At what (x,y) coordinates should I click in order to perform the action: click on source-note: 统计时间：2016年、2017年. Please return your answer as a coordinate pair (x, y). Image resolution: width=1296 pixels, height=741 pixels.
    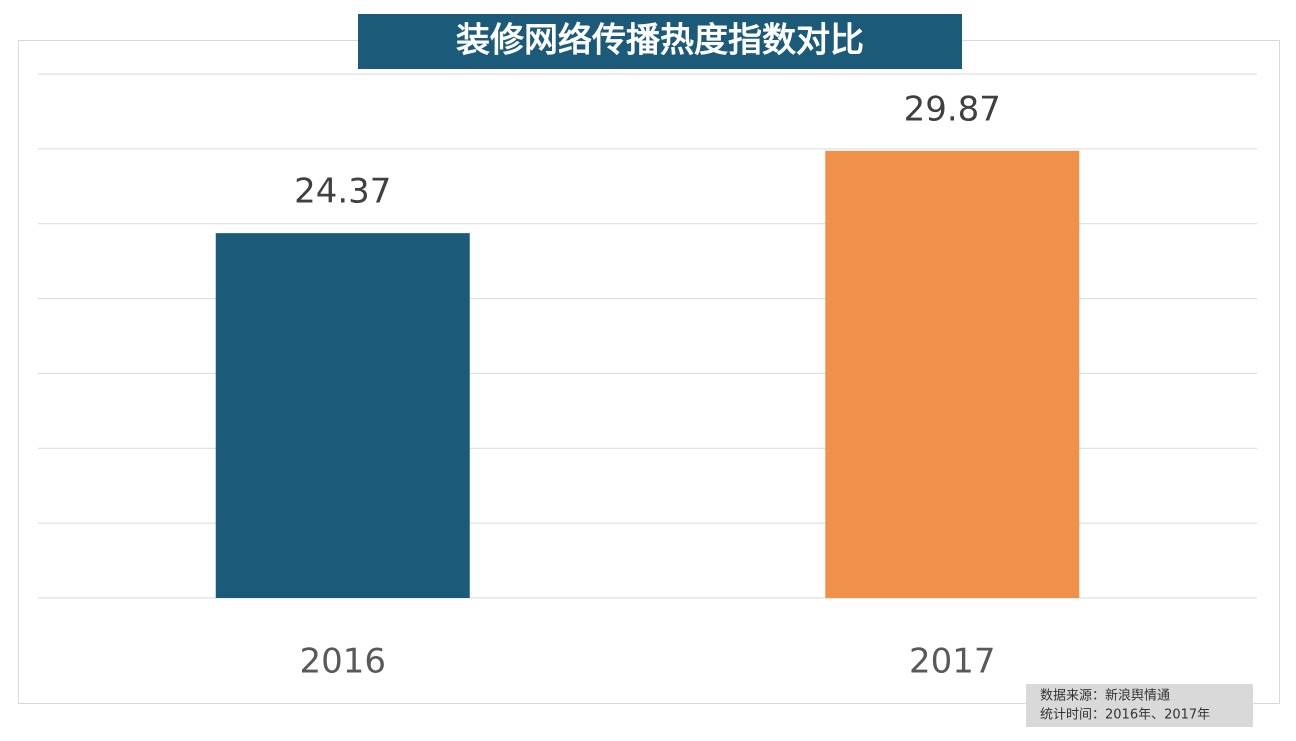
    Looking at the image, I should click on (1125, 715).